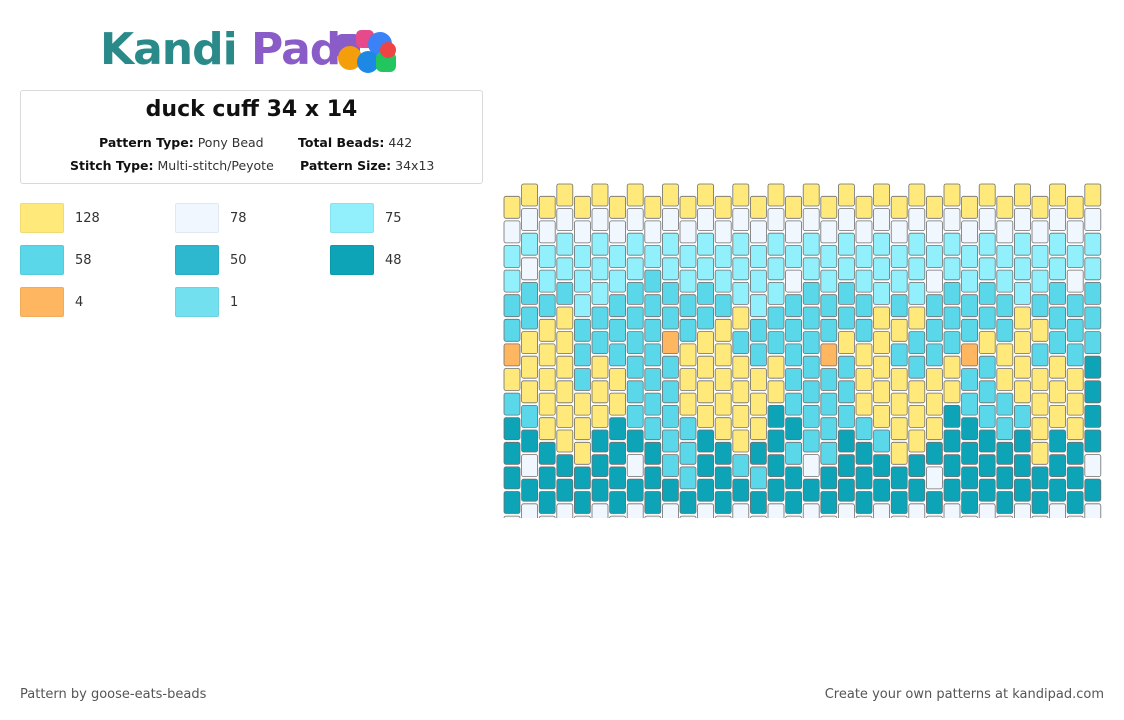  Describe the element at coordinates (400, 142) in the screenshot. I see `total-beads-value: 442` at that location.